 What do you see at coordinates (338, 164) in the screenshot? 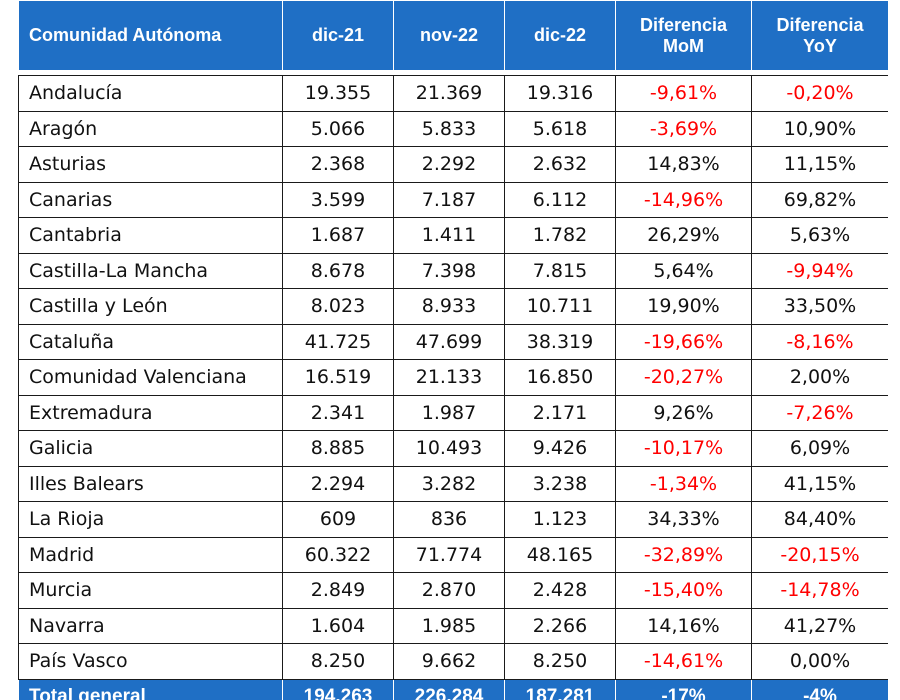
I see `cell-dic-21: 2.368` at bounding box center [338, 164].